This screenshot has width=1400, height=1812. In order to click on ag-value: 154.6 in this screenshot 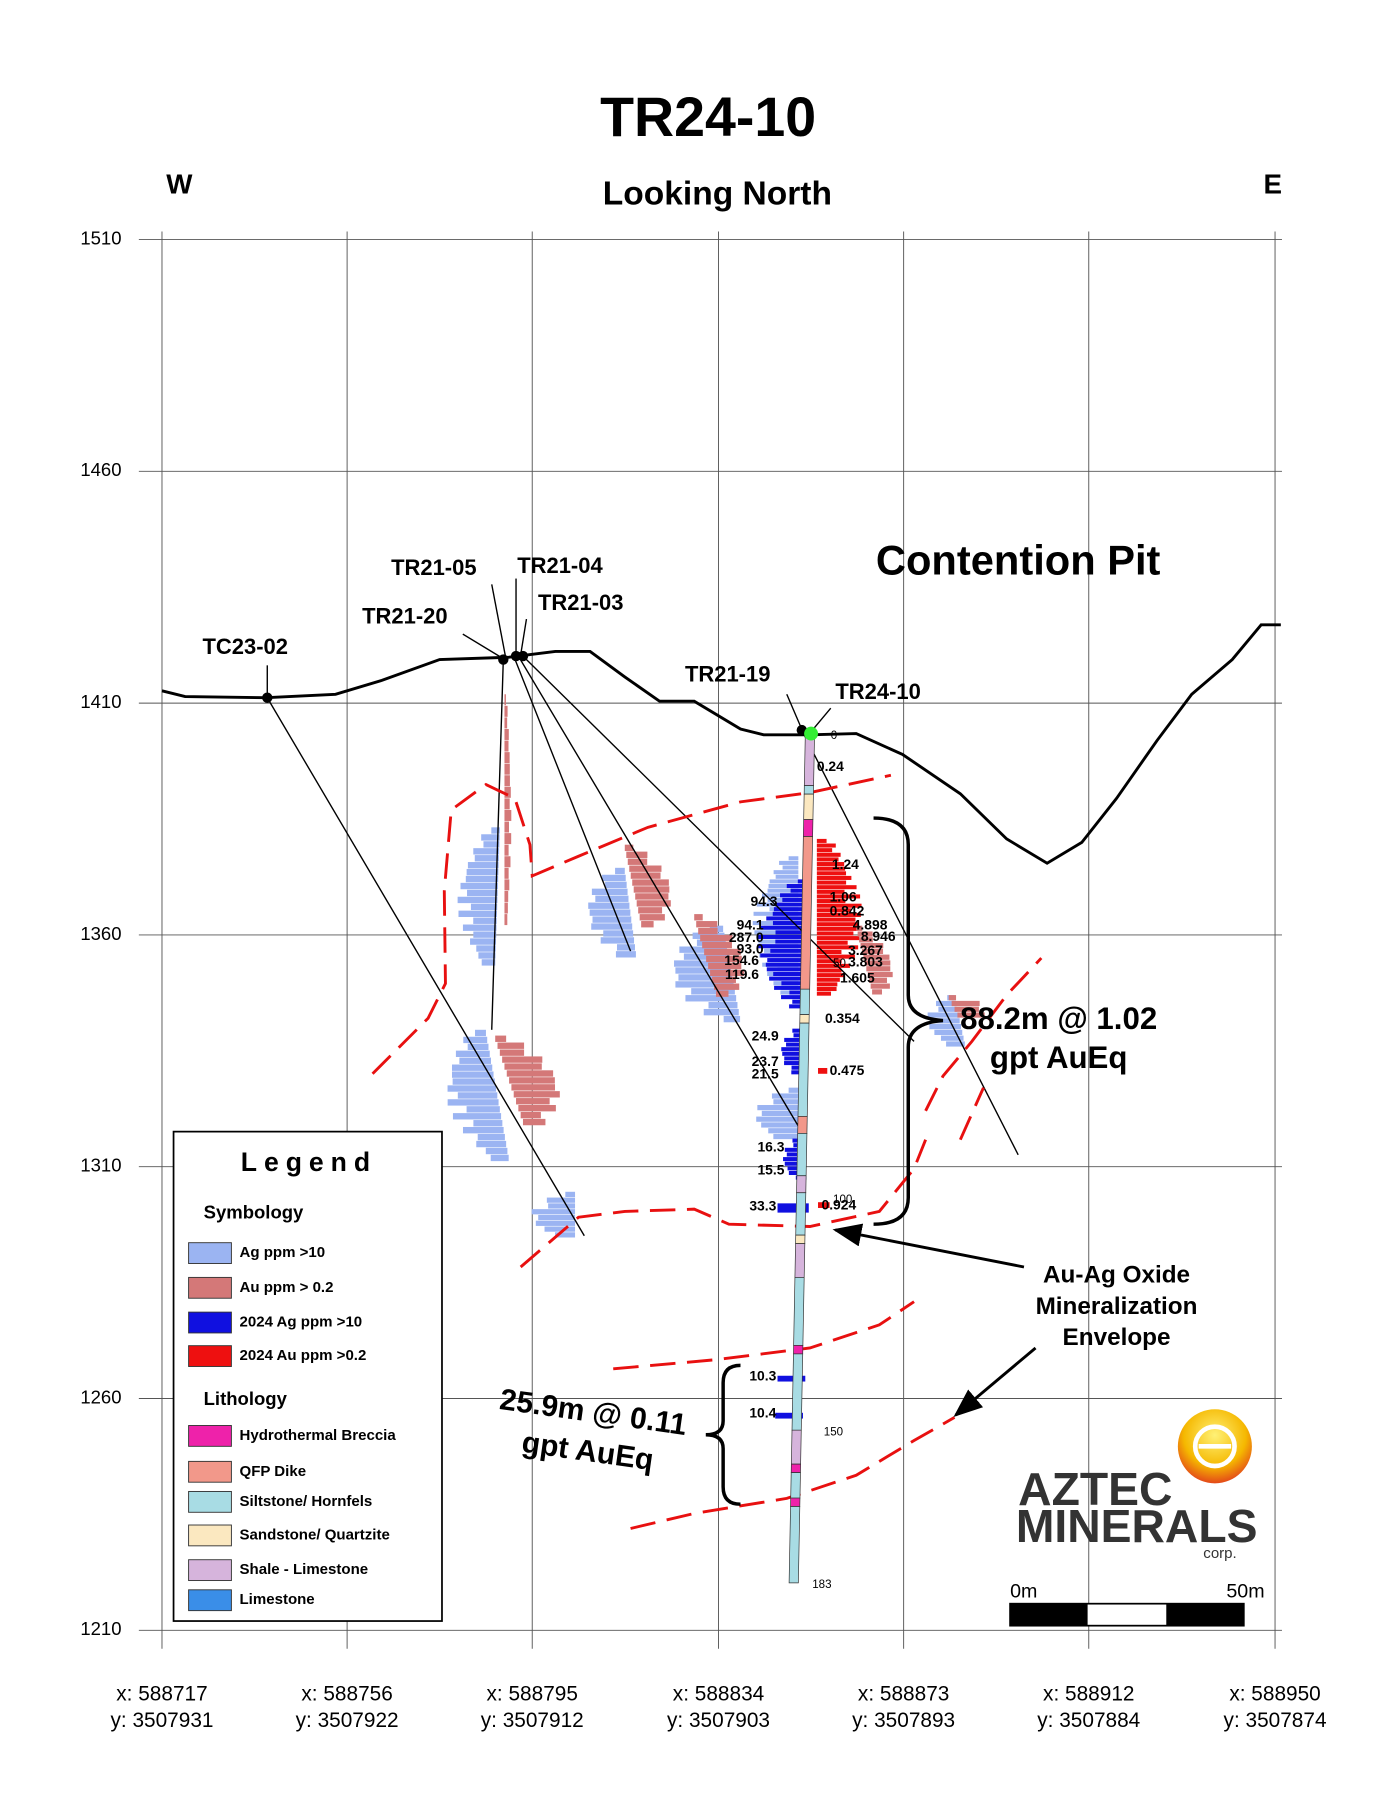, I will do `click(741, 960)`.